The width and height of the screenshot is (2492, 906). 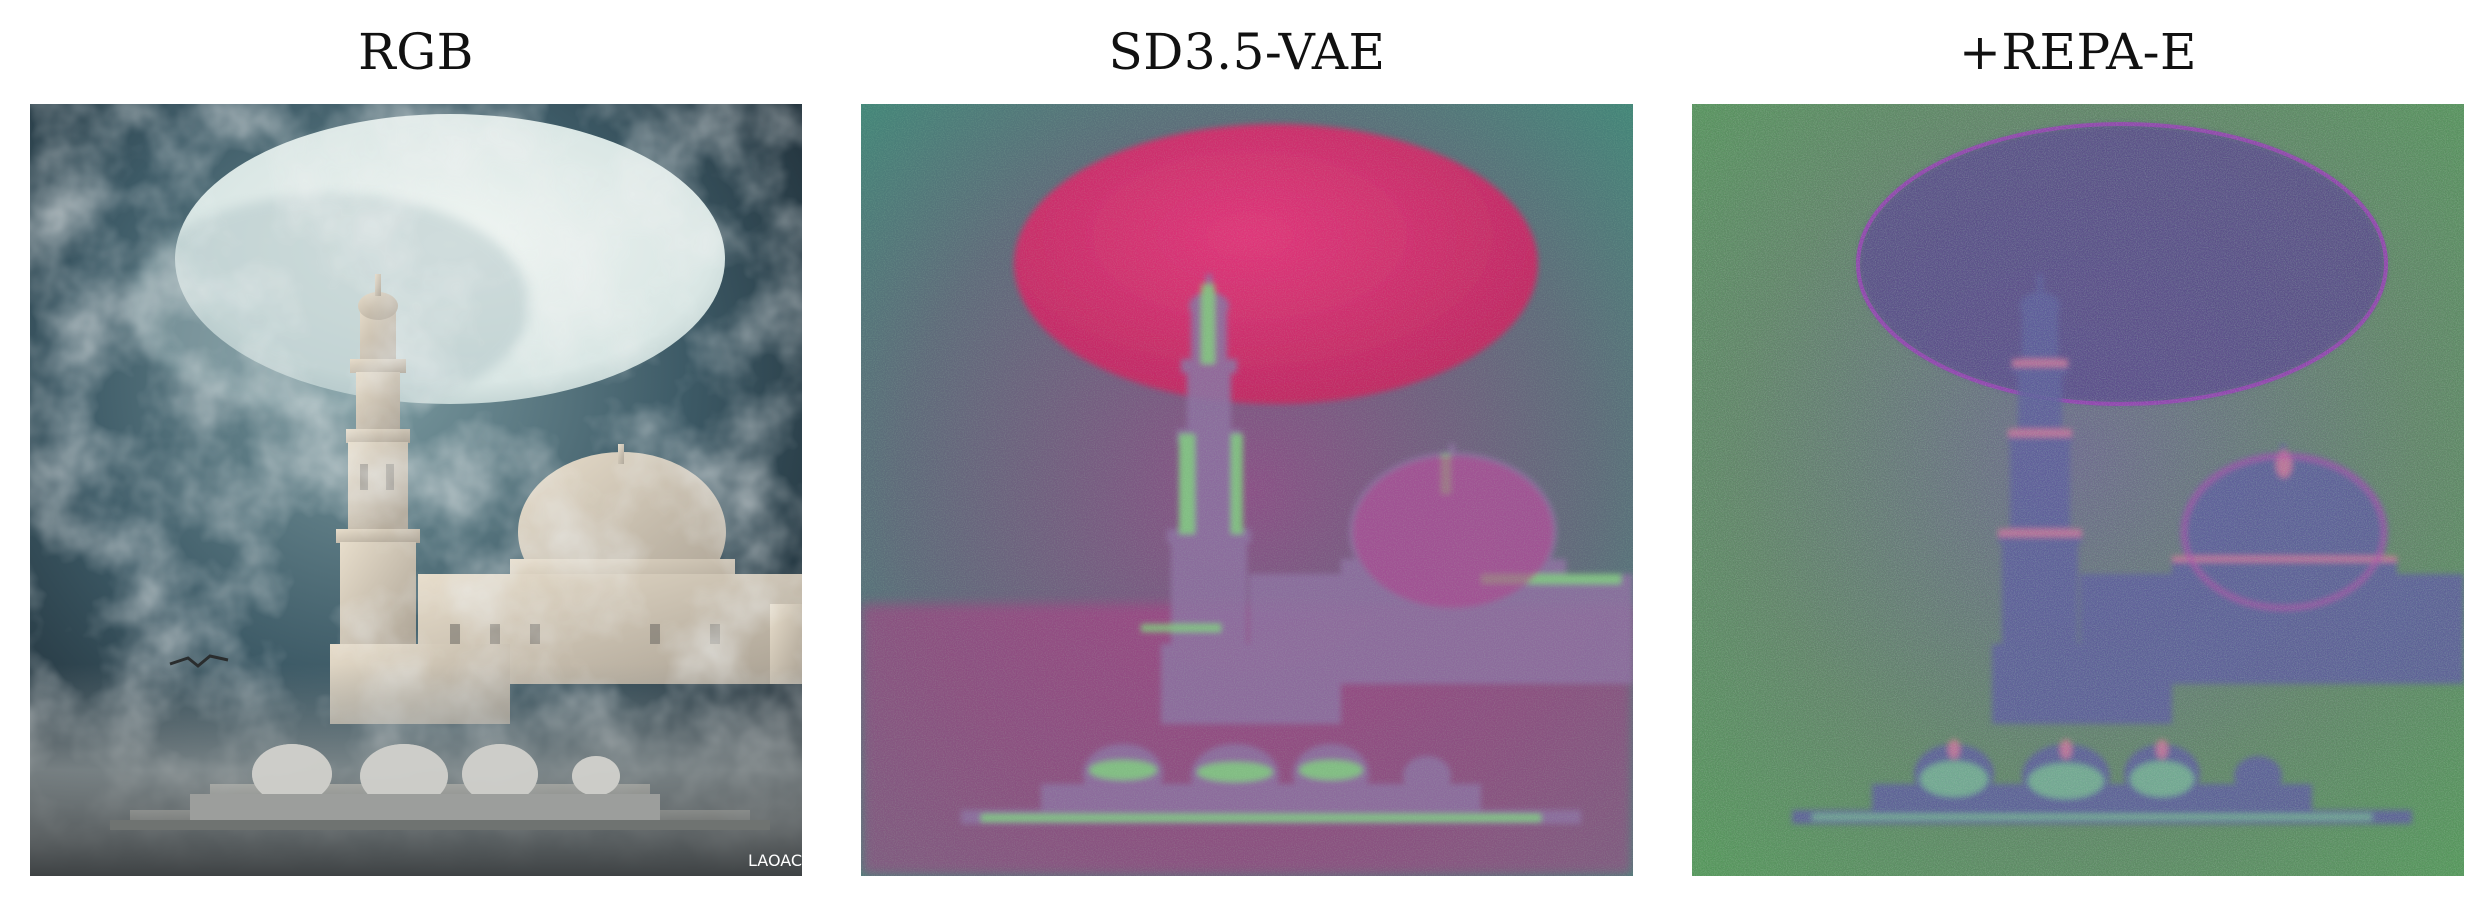 What do you see at coordinates (1247, 52) in the screenshot?
I see `panel-title: SD3.5-VAE` at bounding box center [1247, 52].